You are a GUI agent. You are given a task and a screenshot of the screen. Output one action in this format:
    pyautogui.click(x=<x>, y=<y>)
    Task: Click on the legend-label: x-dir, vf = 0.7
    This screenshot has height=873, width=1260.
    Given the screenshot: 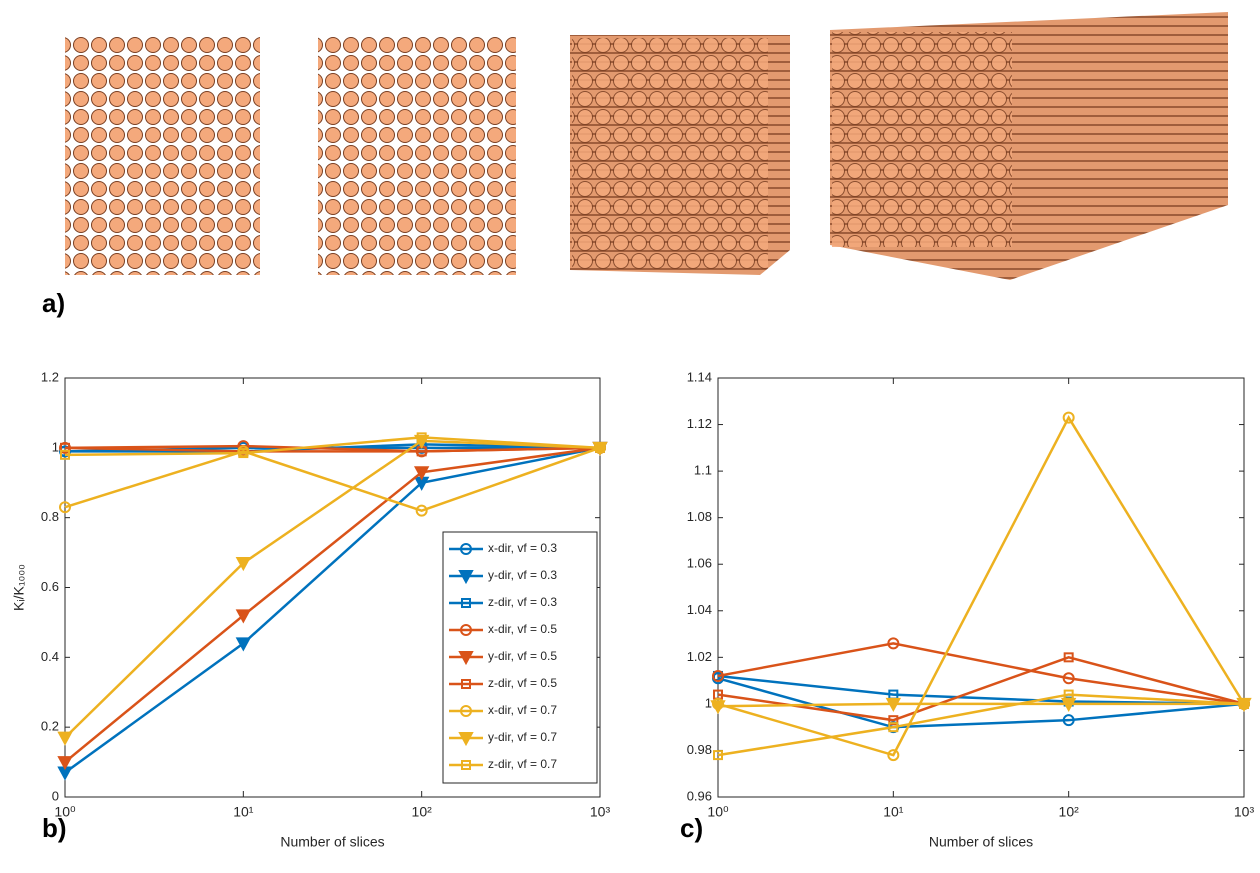 What is the action you would take?
    pyautogui.click(x=522, y=710)
    